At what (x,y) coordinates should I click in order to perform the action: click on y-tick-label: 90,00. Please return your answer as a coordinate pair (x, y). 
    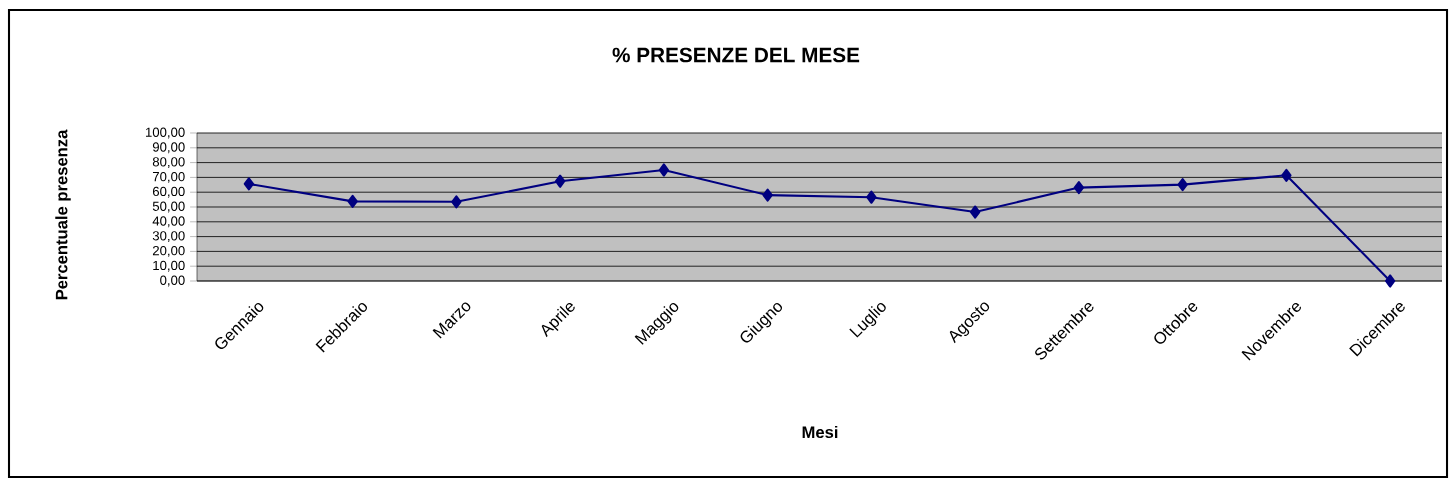
    Looking at the image, I should click on (168, 148).